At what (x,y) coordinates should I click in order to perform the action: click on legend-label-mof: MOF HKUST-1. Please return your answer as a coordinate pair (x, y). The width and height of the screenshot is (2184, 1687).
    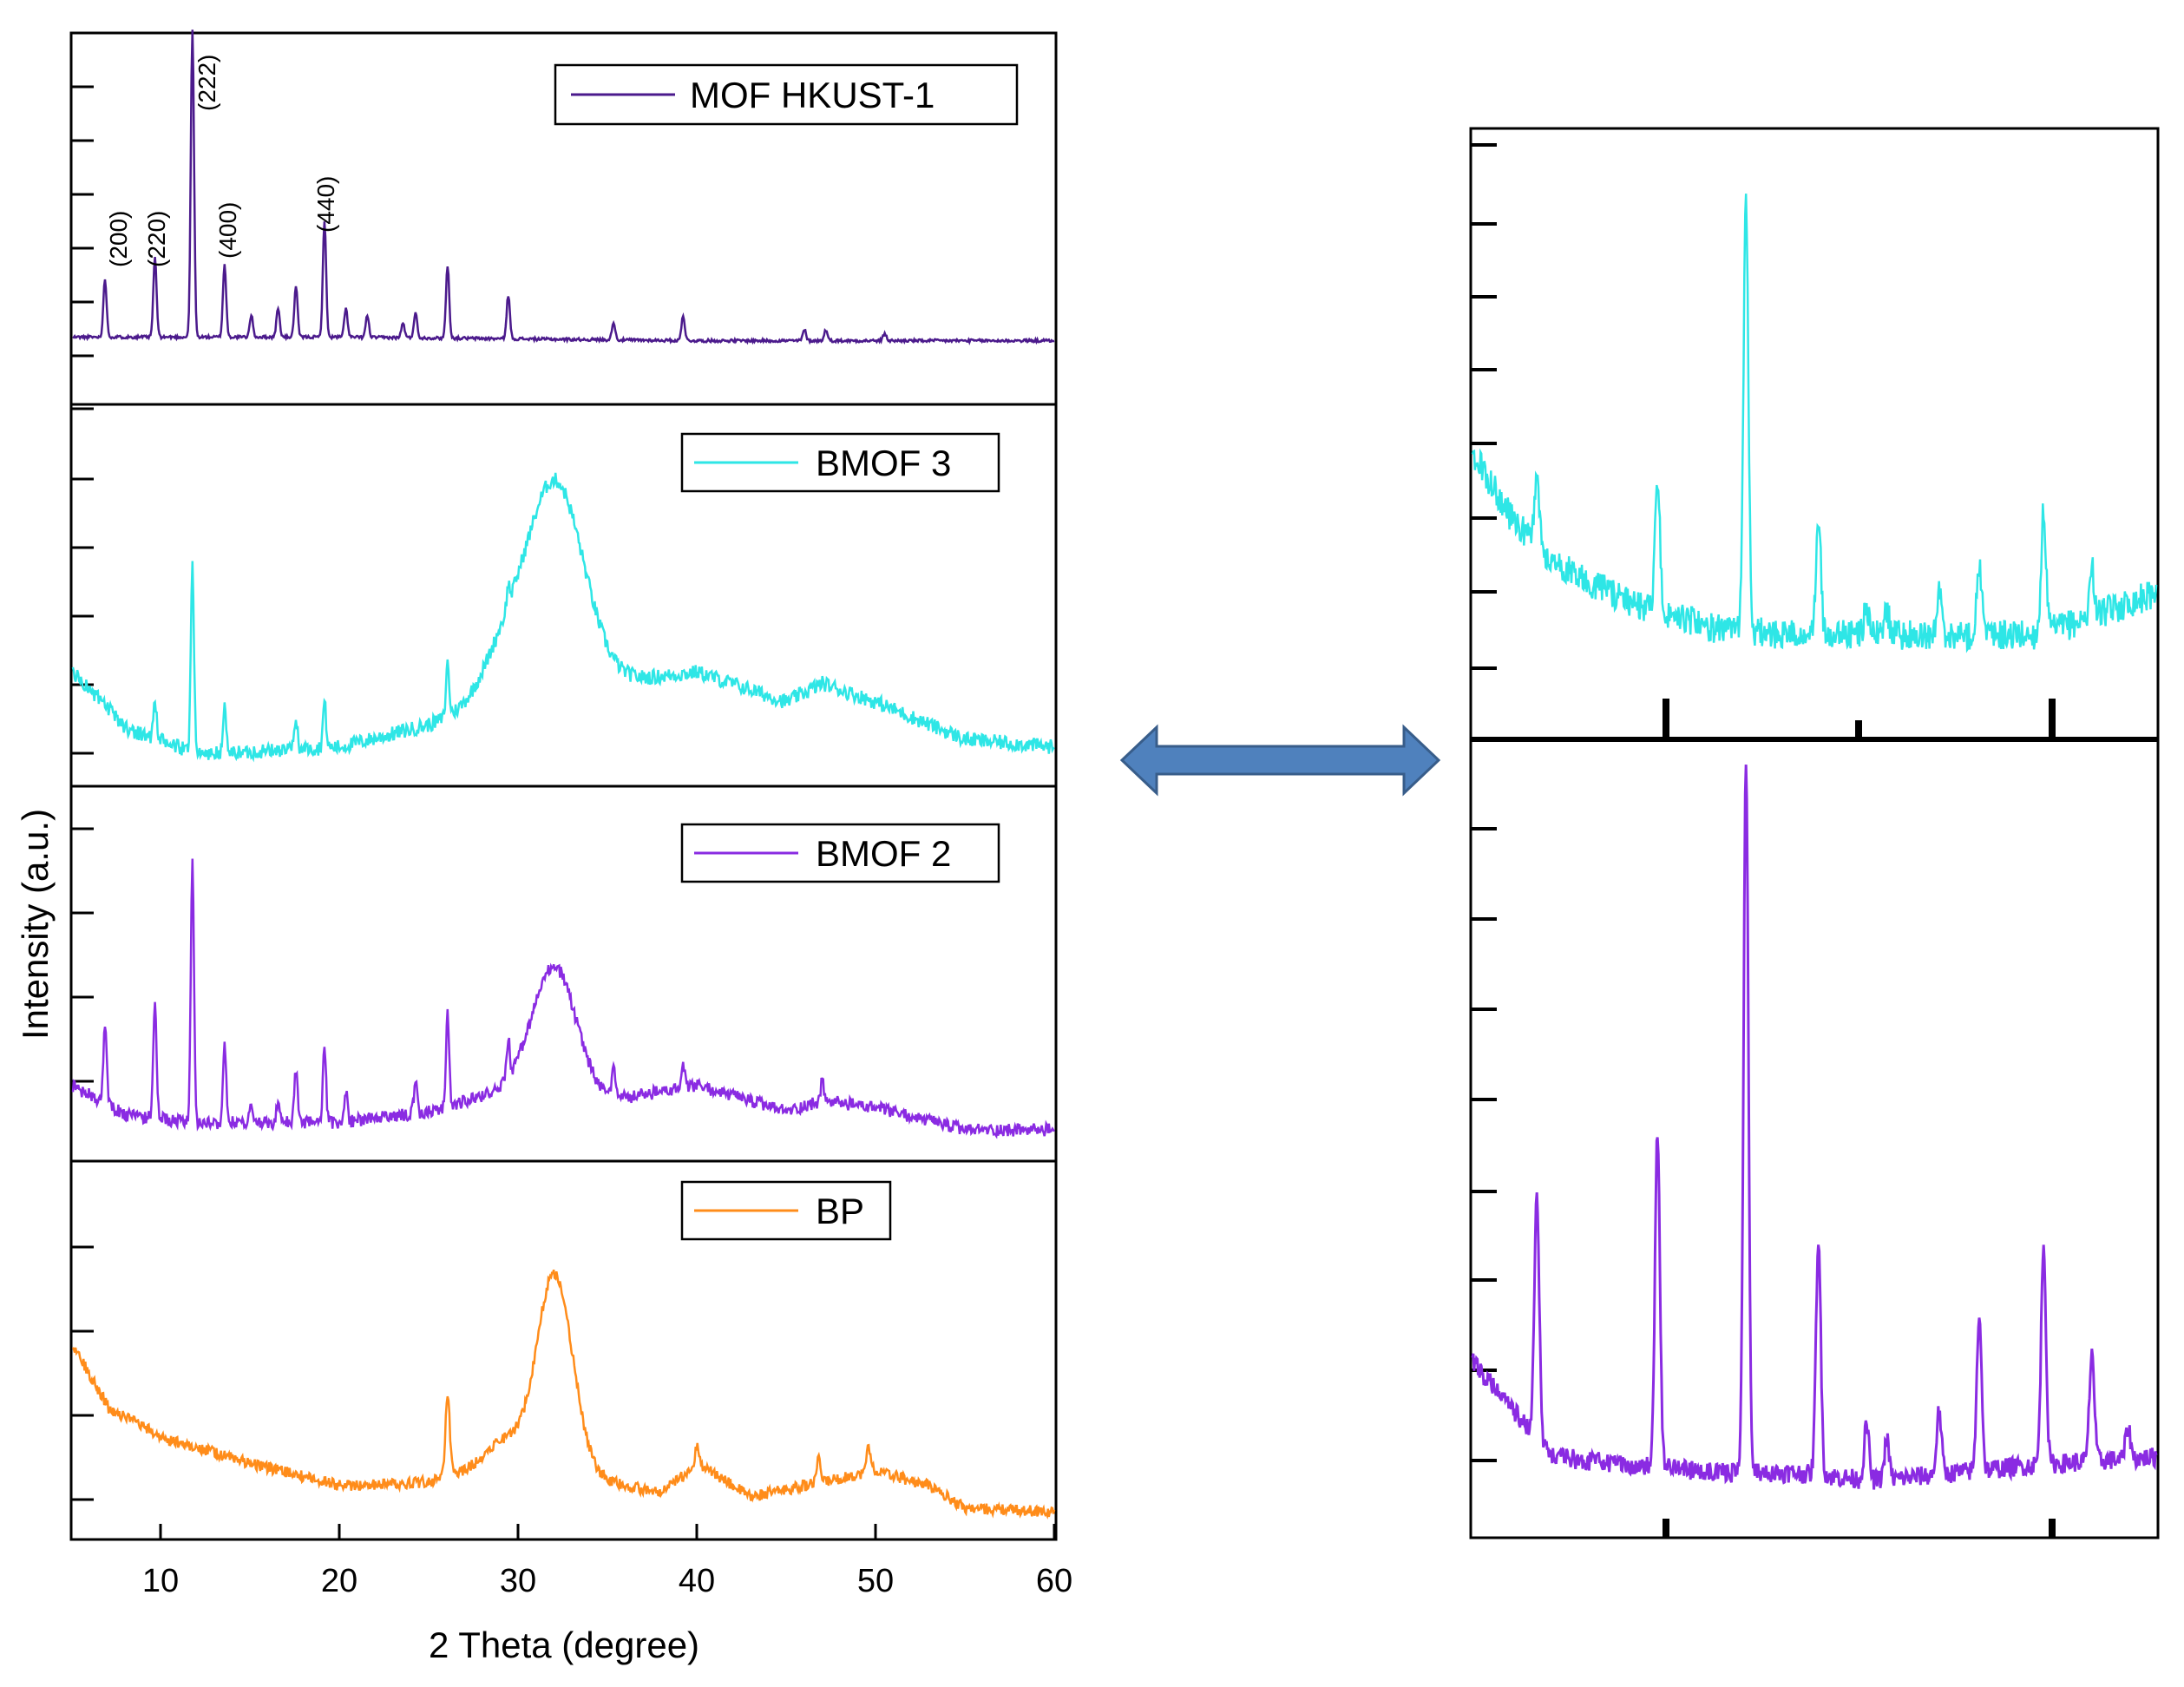
    Looking at the image, I should click on (812, 95).